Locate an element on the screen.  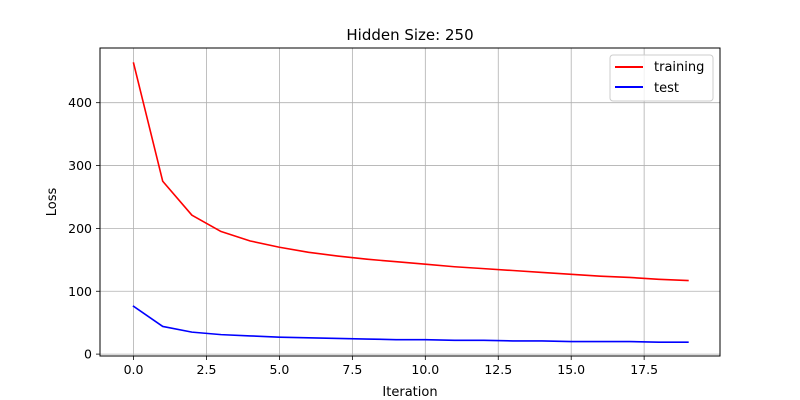
x-tick-label: 0.0 is located at coordinates (134, 369).